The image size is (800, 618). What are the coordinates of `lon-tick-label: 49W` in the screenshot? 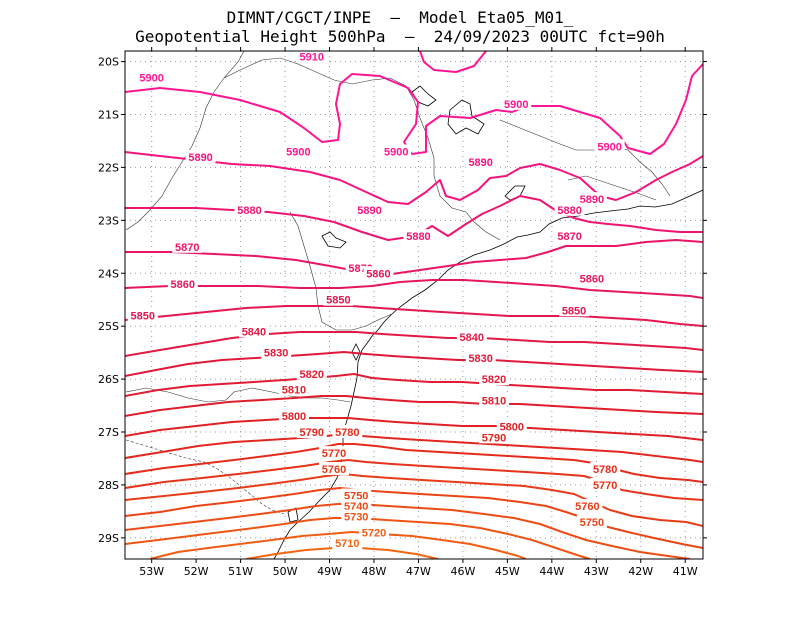 It's located at (329, 571).